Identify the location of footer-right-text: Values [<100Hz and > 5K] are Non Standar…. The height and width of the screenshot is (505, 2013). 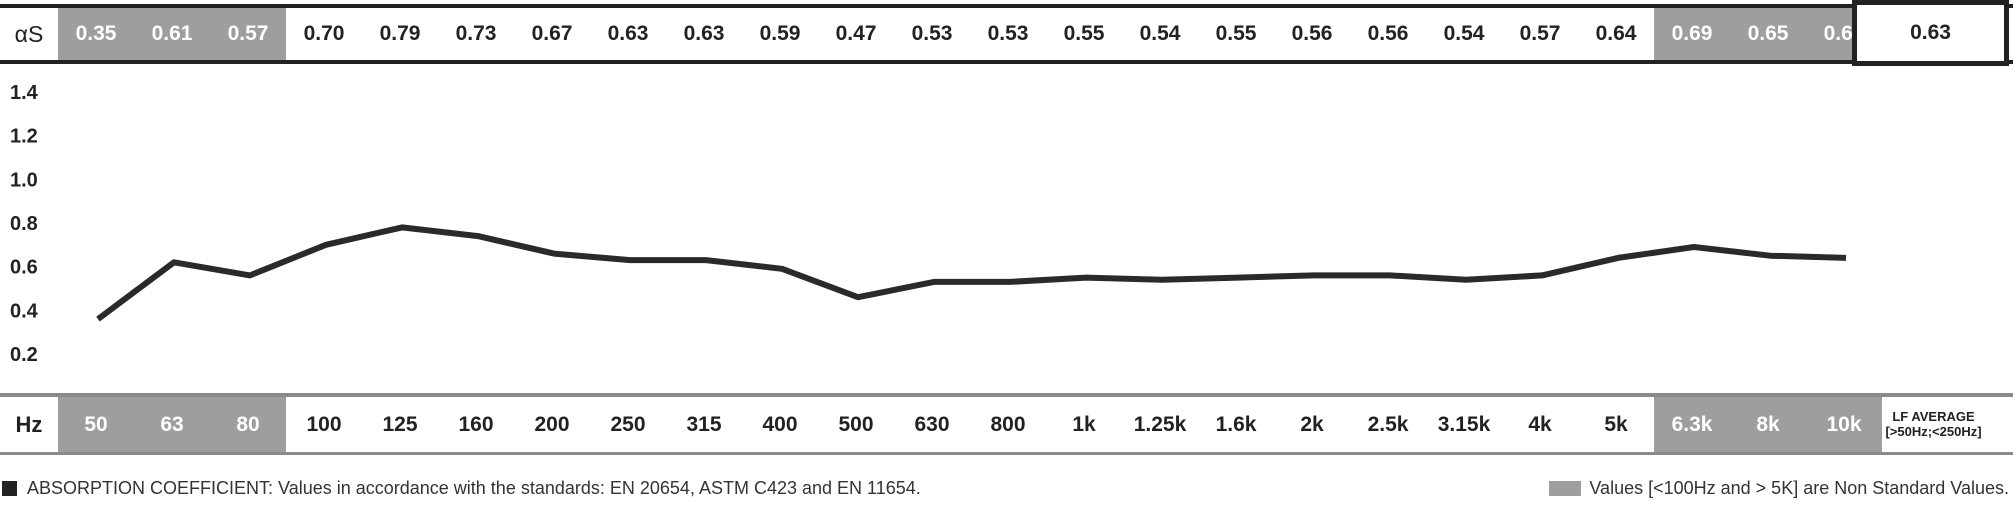
(1799, 488).